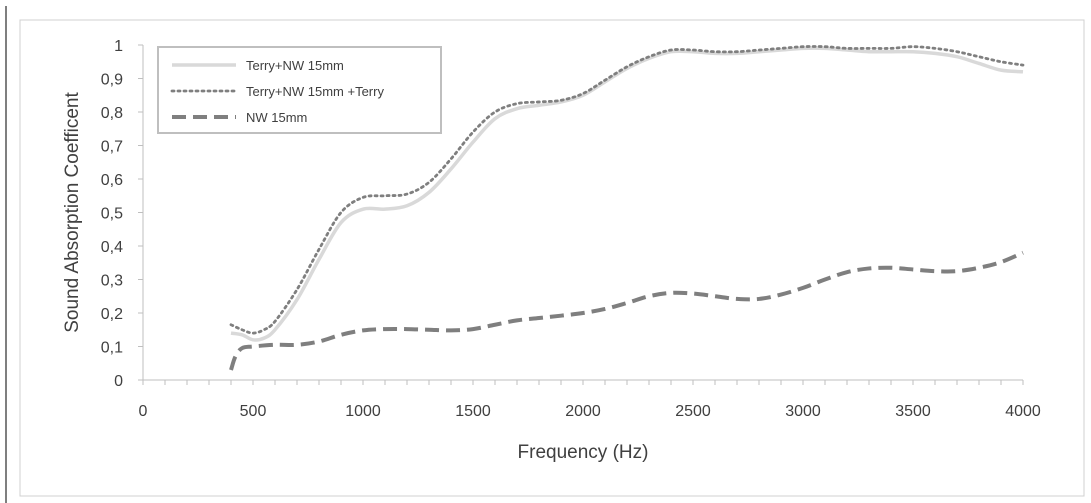  Describe the element at coordinates (143, 411) in the screenshot. I see `x-tick-label: 0` at that location.